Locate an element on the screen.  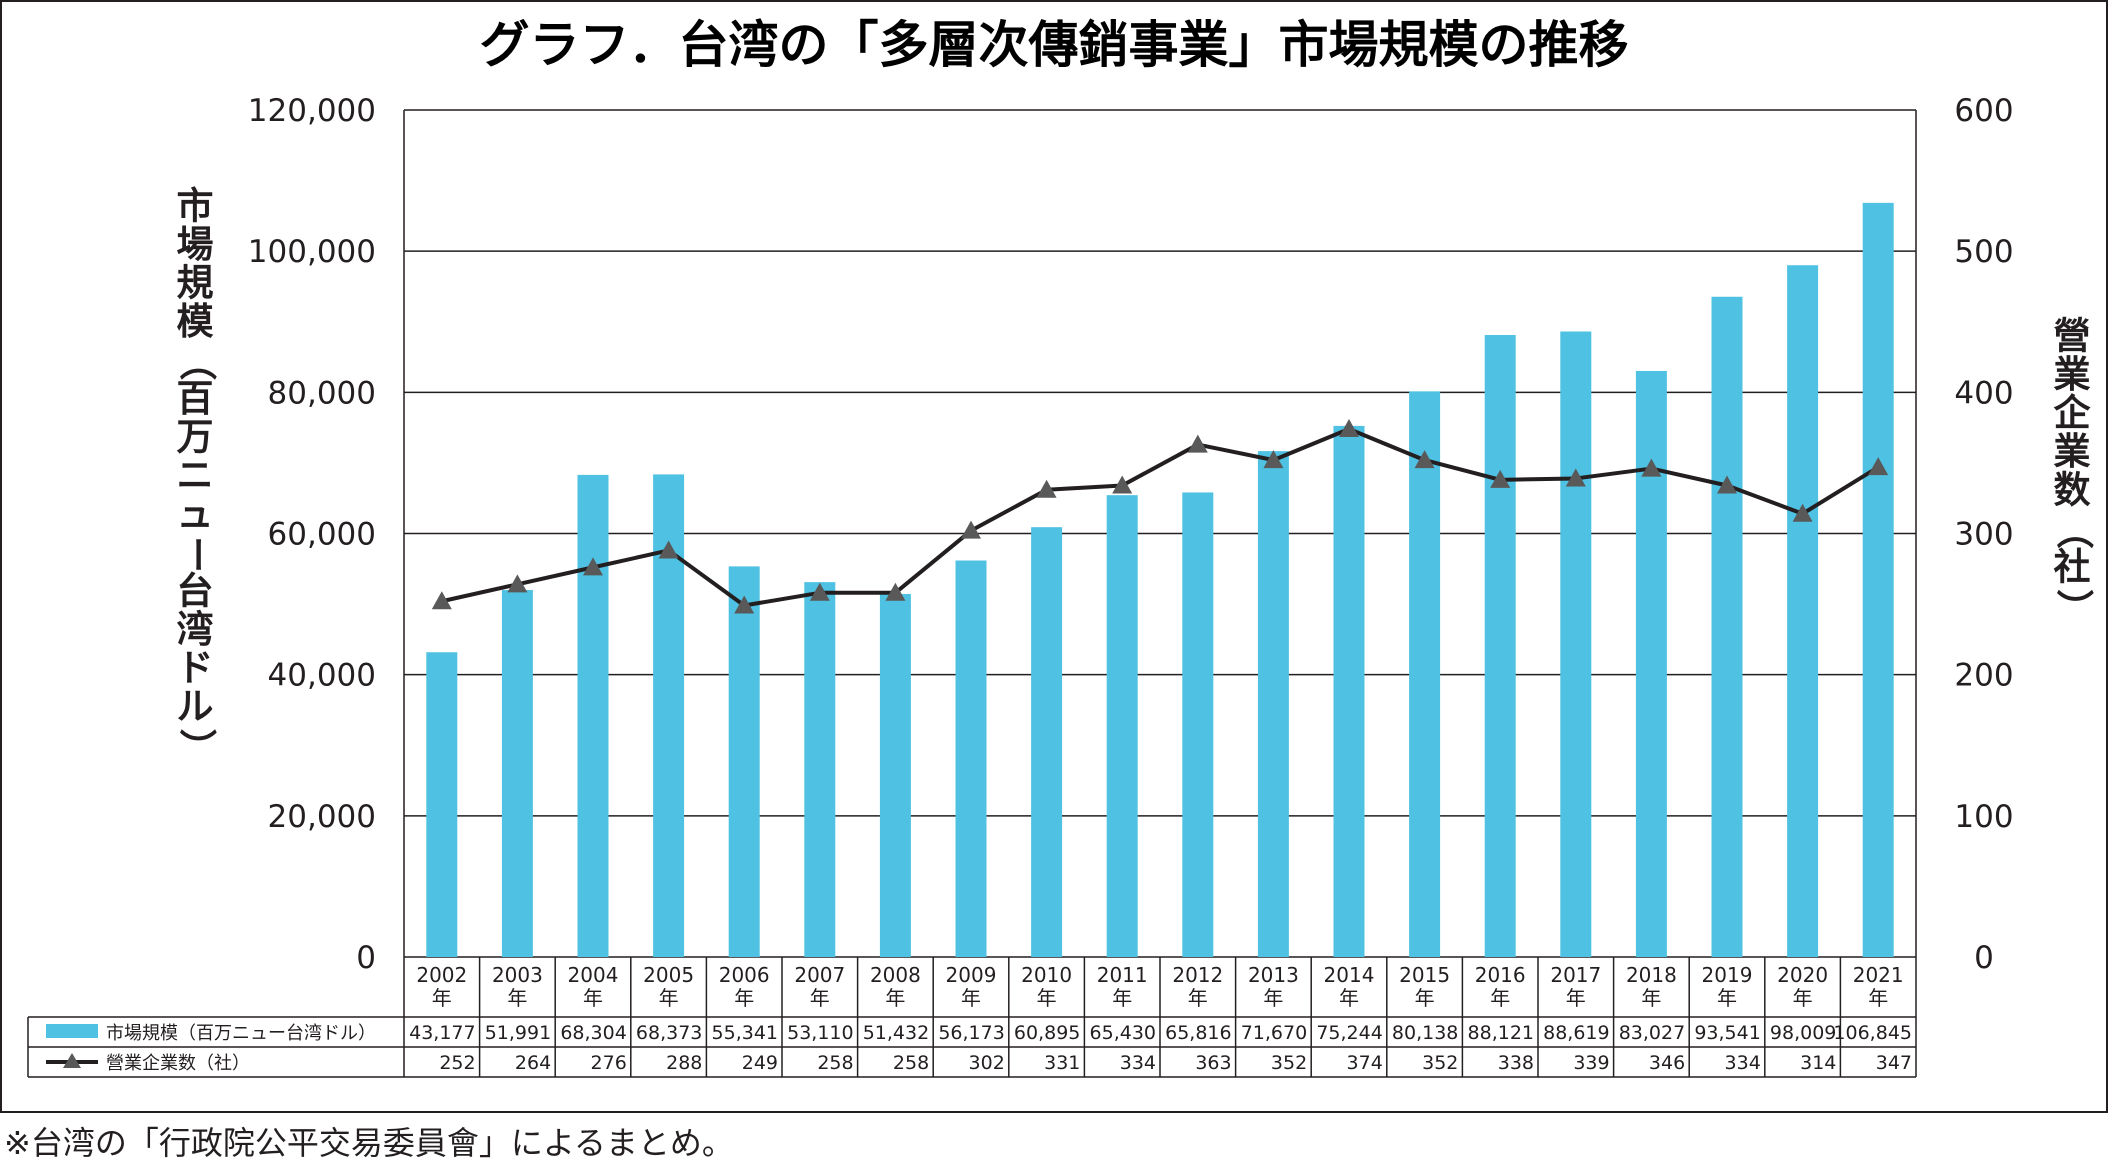
x-tick-label: 2003 is located at coordinates (517, 975).